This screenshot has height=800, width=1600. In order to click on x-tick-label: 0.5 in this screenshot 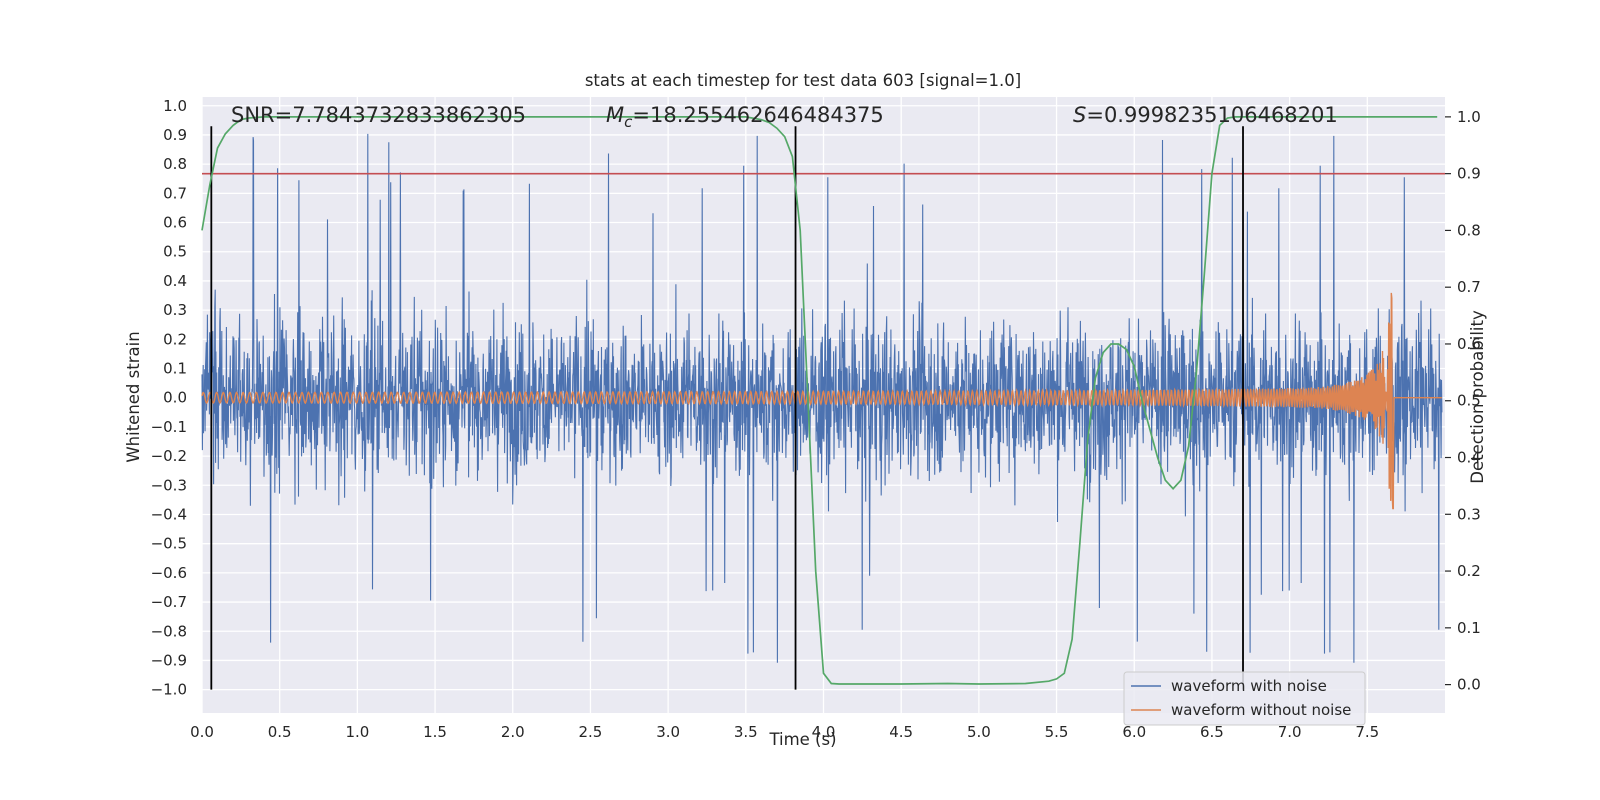, I will do `click(280, 732)`.